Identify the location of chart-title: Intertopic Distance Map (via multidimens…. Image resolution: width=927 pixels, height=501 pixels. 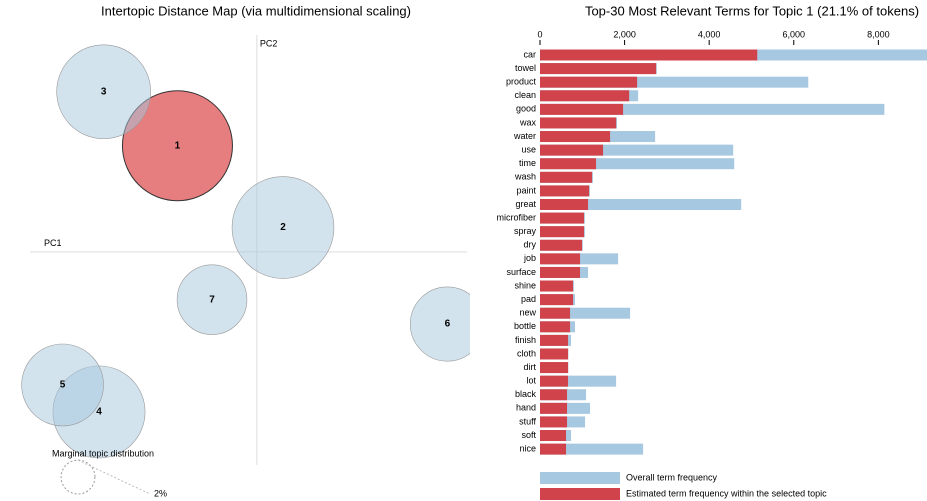
(256, 10).